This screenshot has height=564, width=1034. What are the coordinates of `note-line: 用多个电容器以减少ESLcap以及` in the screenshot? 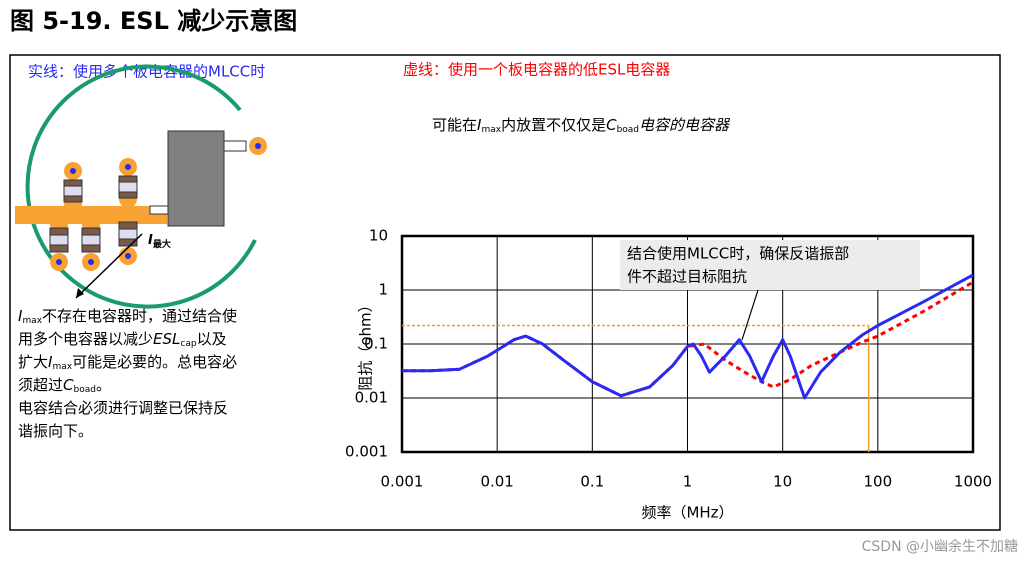 It's located at (122, 339).